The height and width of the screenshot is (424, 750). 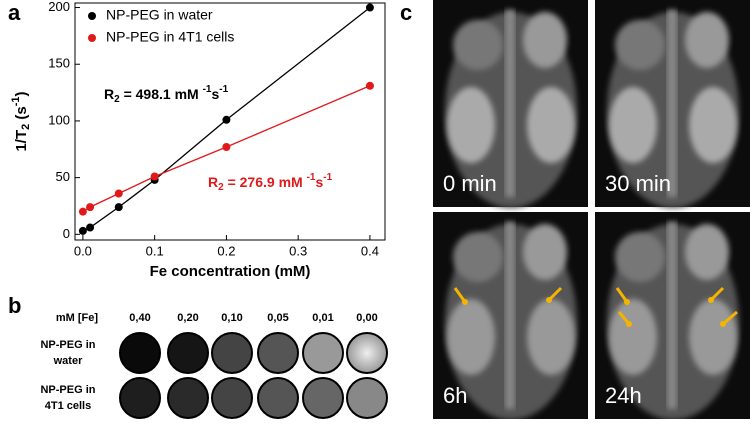 I want to click on column-label: 0,00, so click(x=366, y=318).